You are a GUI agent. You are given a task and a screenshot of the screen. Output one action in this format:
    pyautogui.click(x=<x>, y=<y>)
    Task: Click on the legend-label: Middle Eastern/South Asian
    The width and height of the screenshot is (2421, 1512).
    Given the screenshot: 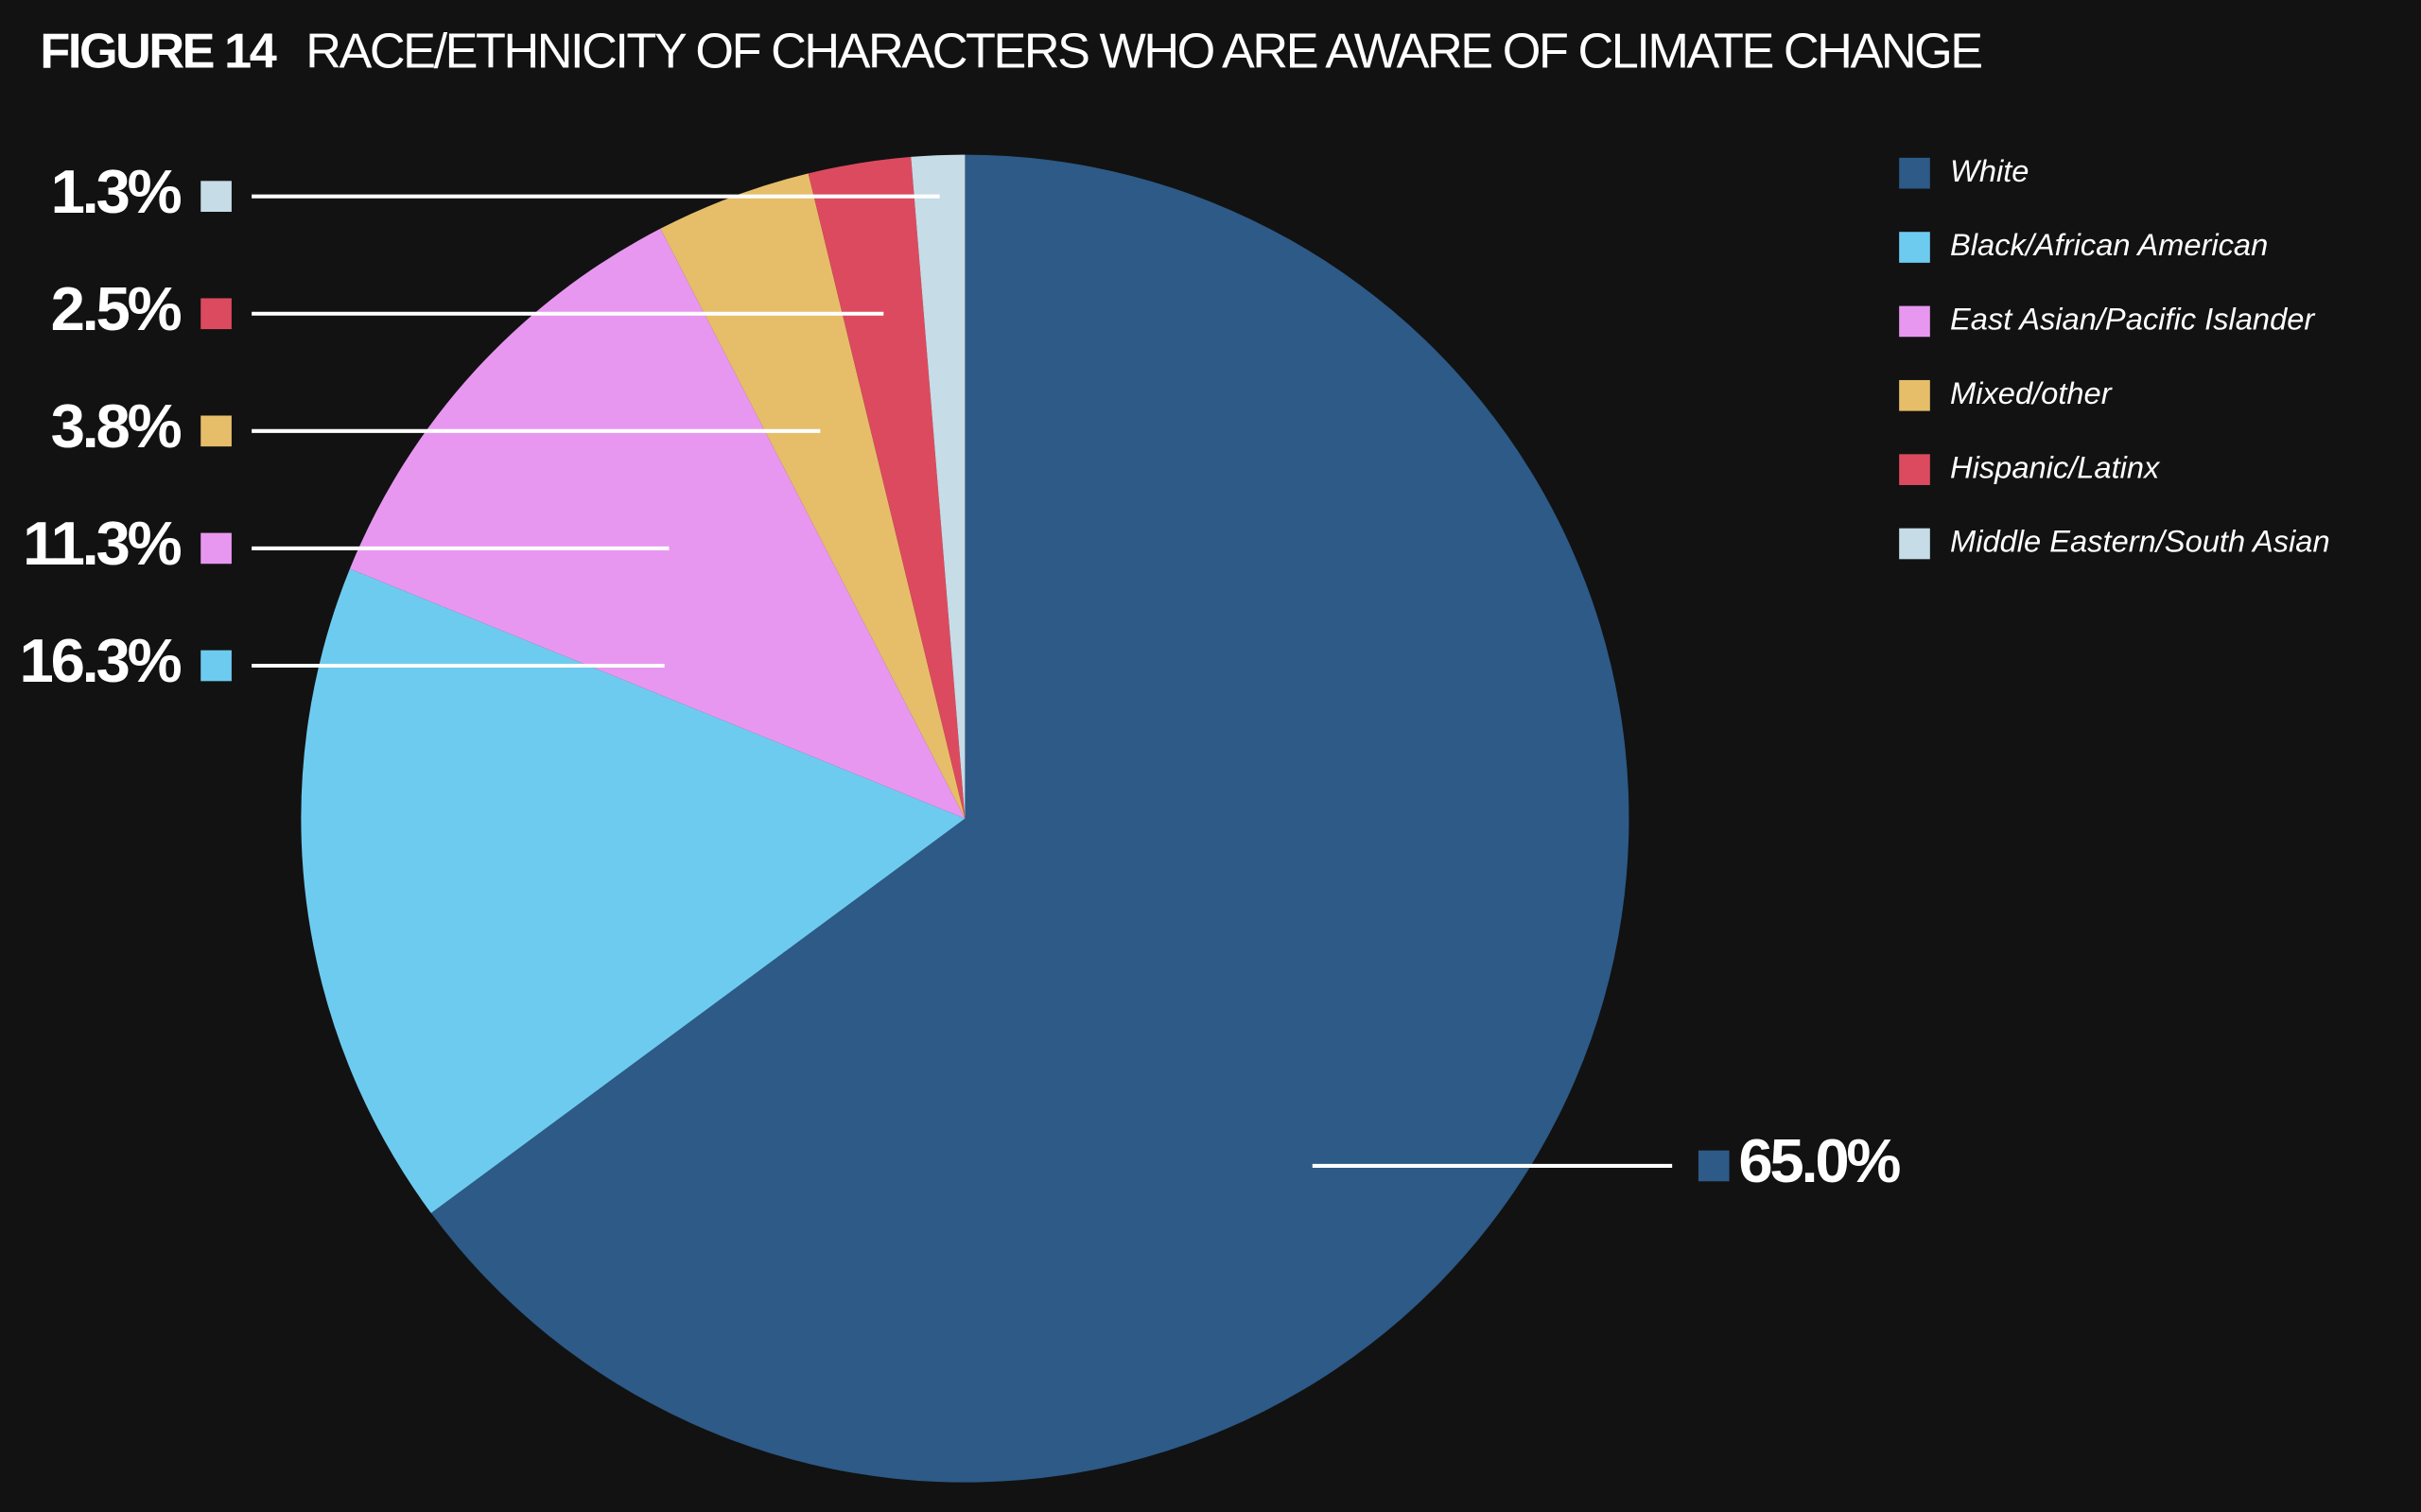 What is the action you would take?
    pyautogui.click(x=2140, y=541)
    